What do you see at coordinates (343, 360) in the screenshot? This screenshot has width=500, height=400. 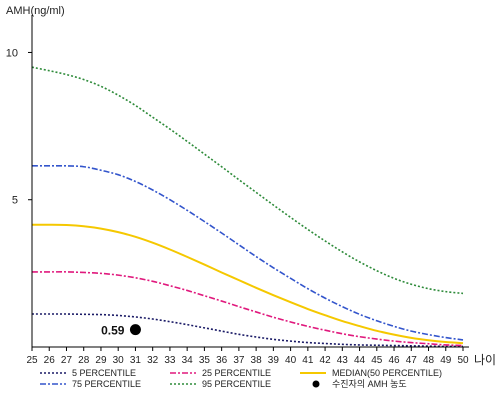 I see `x-tick-label: 43` at bounding box center [343, 360].